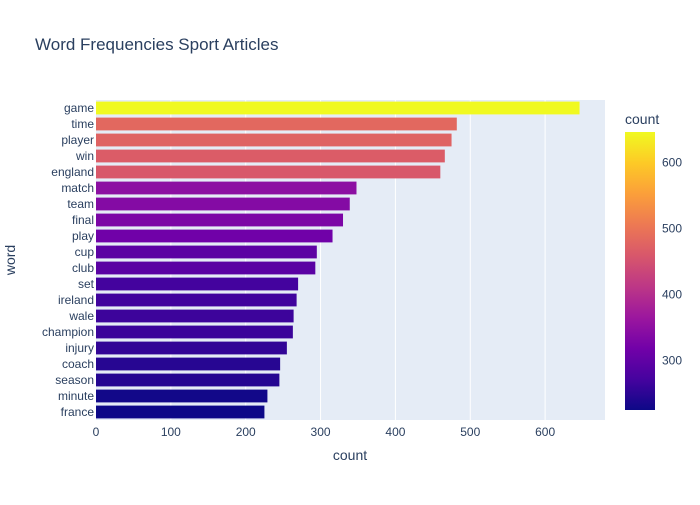 Image resolution: width=700 pixels, height=505 pixels. Describe the element at coordinates (214, 236) in the screenshot. I see `bar-play` at that location.